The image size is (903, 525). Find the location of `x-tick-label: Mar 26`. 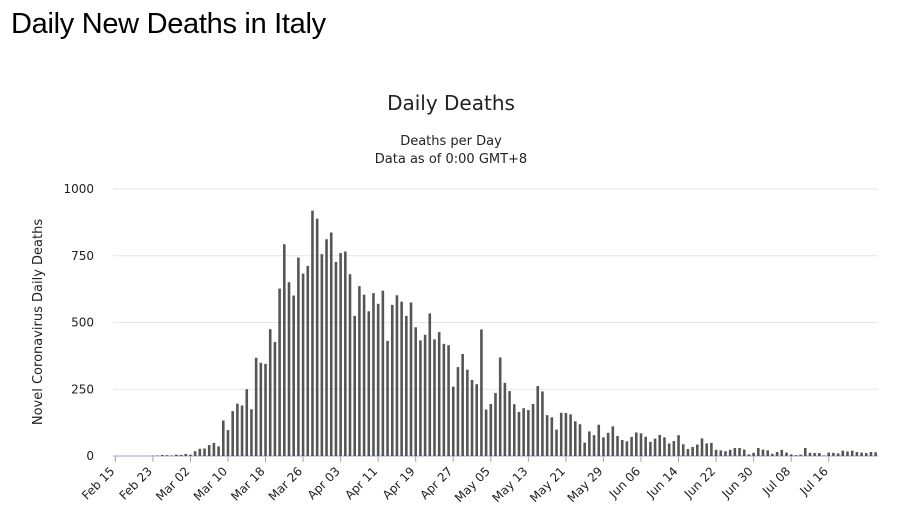

x-tick-label: Mar 26 is located at coordinates (285, 483).